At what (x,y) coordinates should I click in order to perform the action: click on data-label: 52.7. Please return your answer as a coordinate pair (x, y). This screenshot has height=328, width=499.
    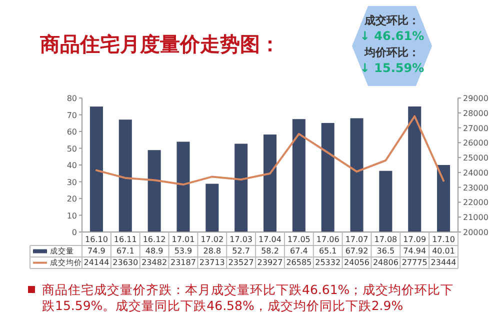
    Looking at the image, I should click on (241, 251).